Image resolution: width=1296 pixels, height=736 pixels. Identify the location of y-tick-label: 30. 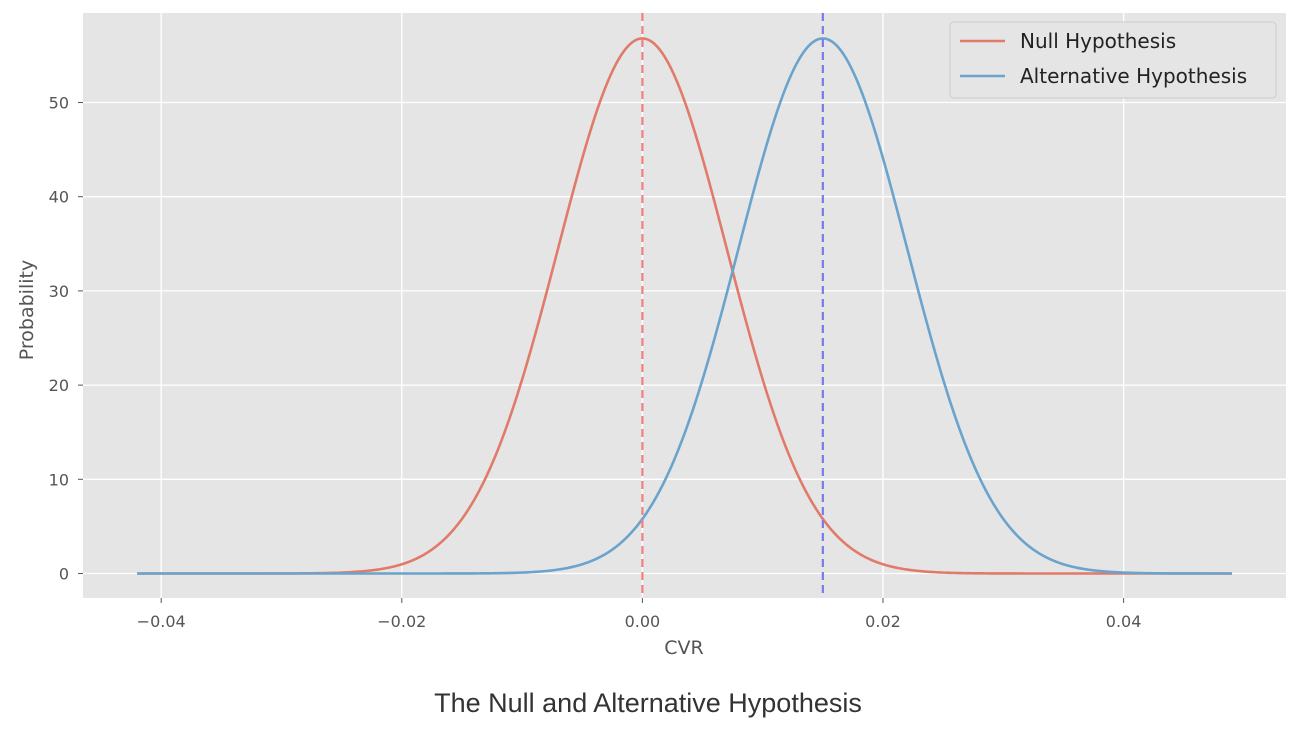
(59, 291).